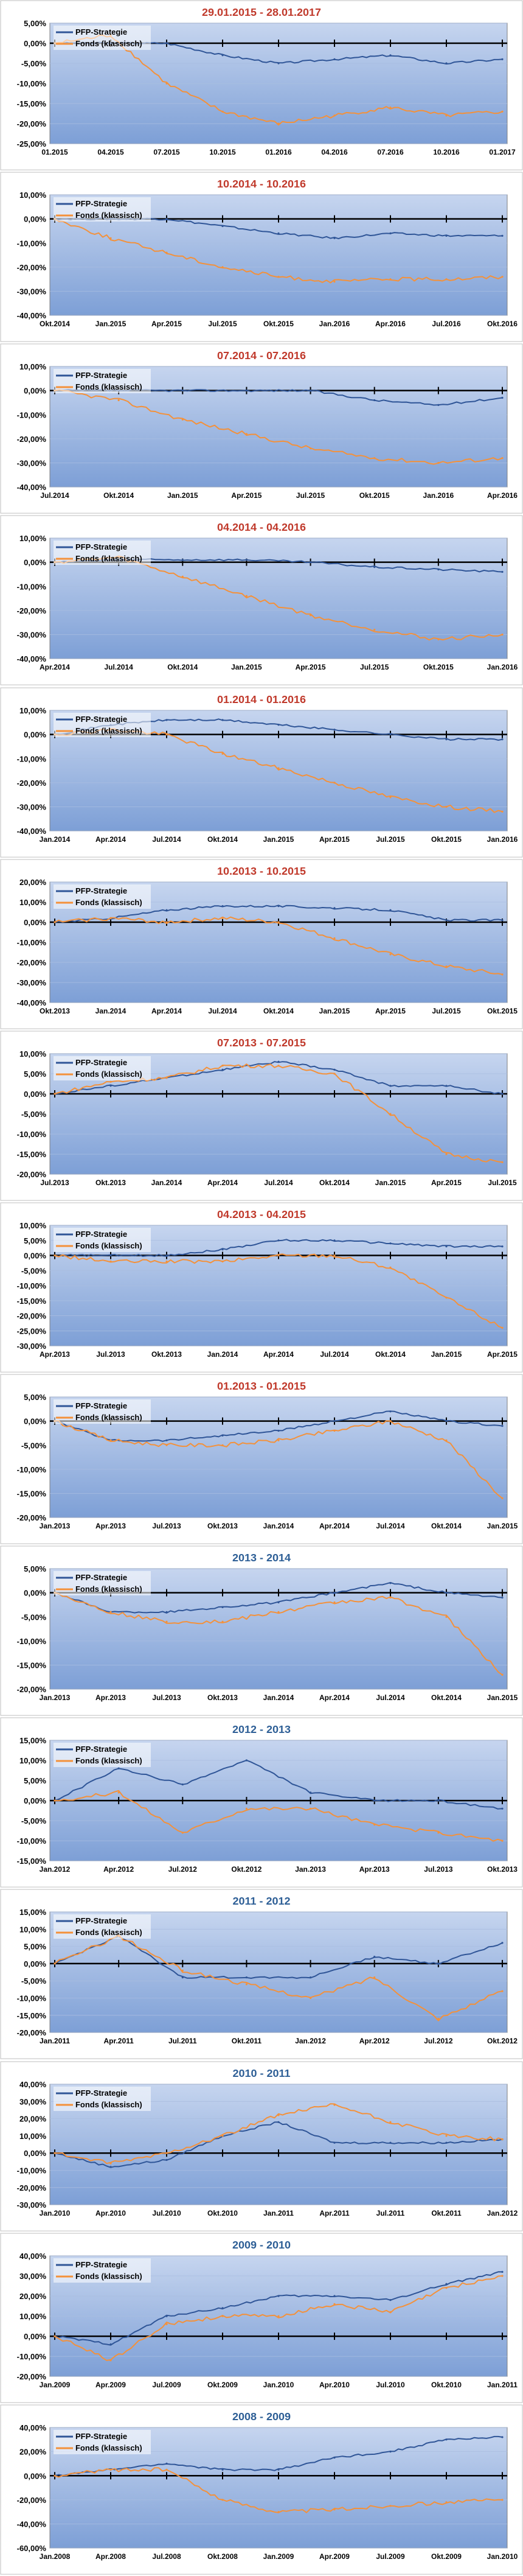  What do you see at coordinates (390, 1697) in the screenshot?
I see `x-tick-label: Jul.2014` at bounding box center [390, 1697].